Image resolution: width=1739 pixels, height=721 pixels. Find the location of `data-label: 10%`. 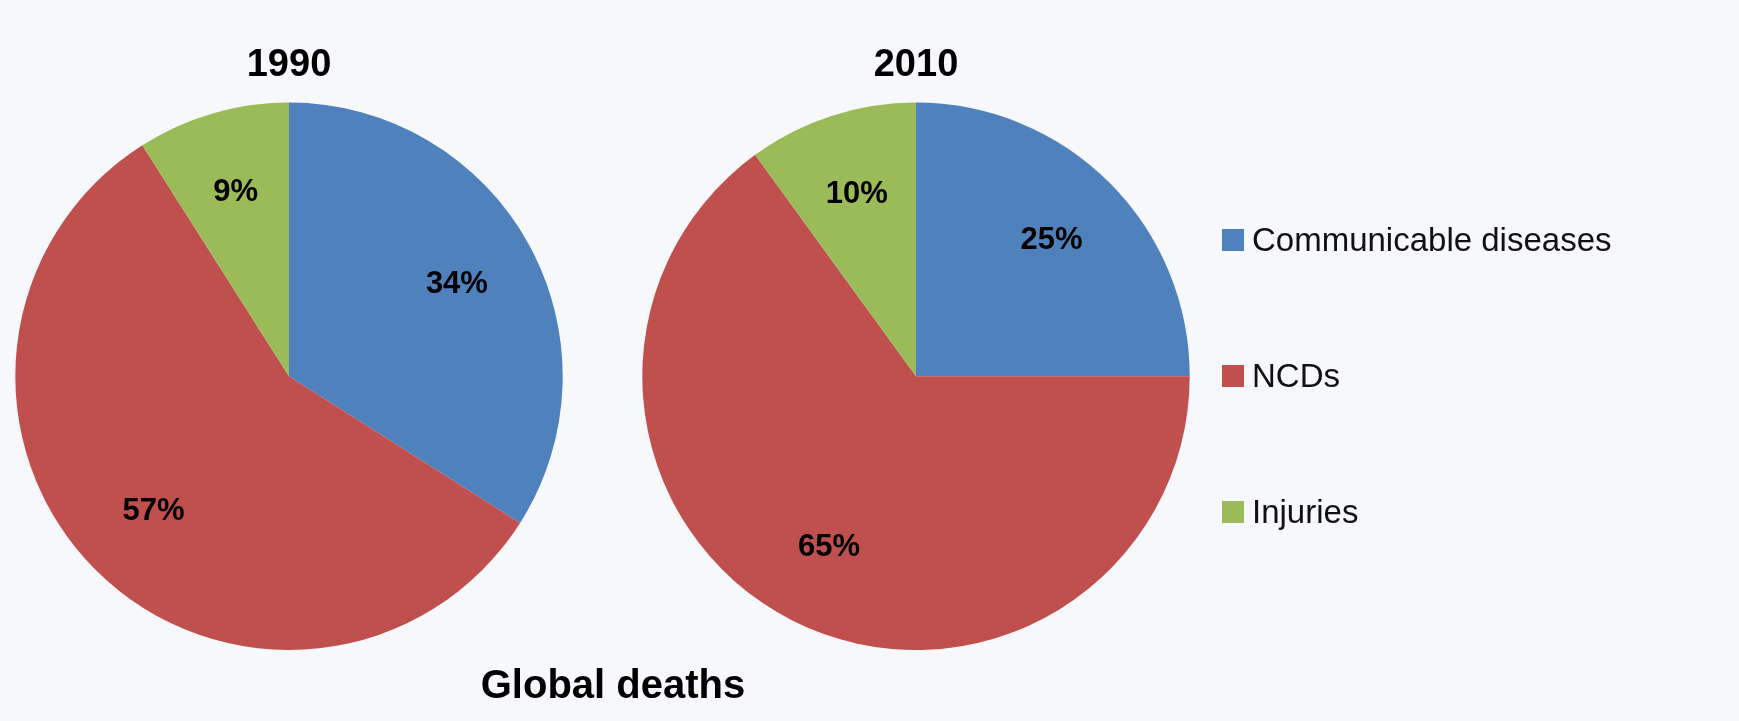

data-label: 10% is located at coordinates (856, 192).